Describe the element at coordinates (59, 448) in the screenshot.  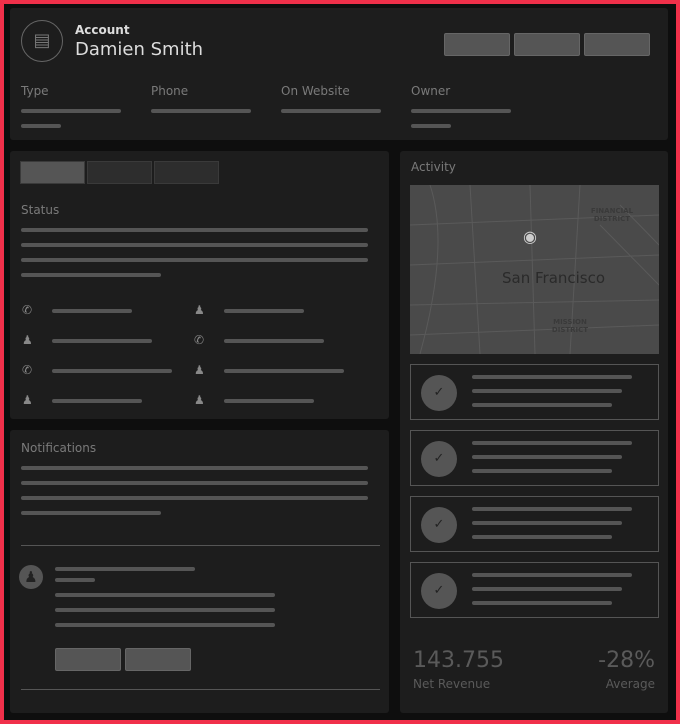
I see `notifications-title: Notifications` at that location.